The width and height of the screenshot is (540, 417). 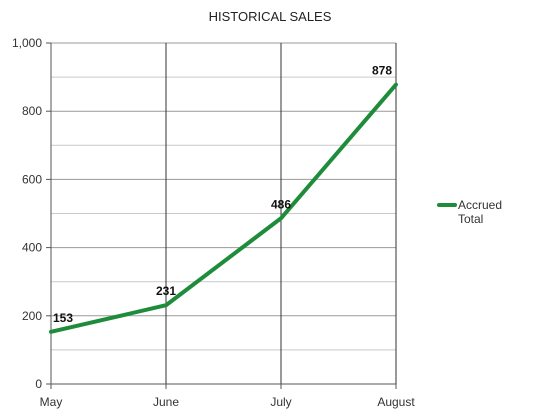 What do you see at coordinates (32, 111) in the screenshot?
I see `y-tick-label: 800` at bounding box center [32, 111].